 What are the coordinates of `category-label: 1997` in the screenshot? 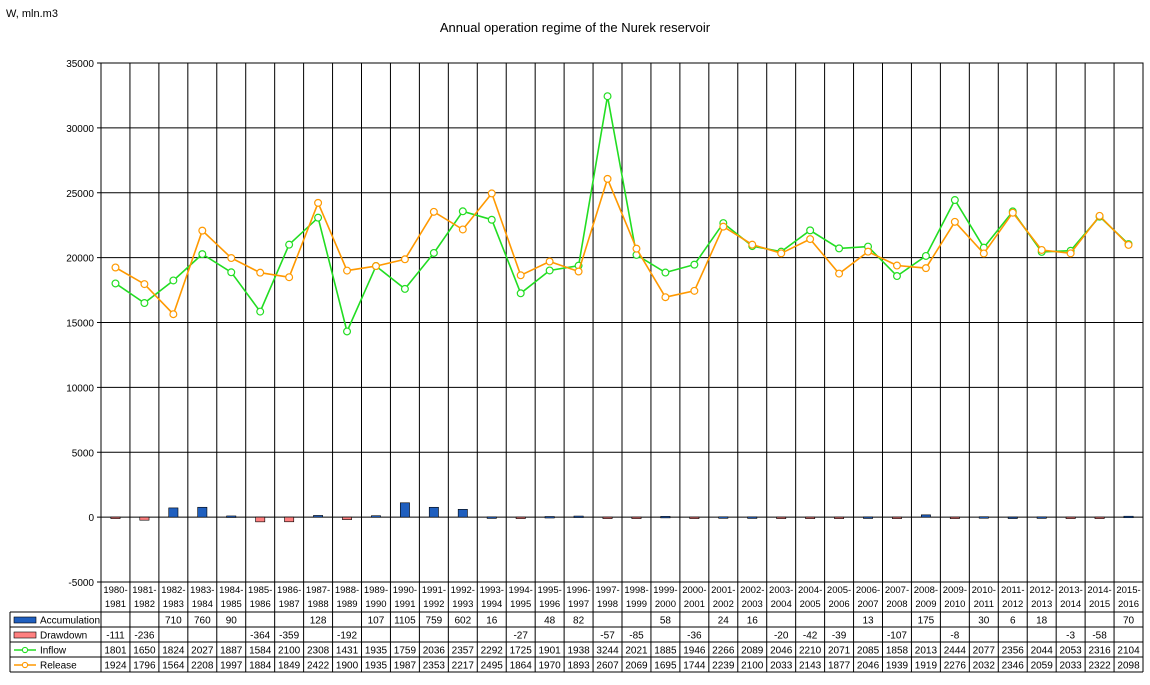 It's located at (578, 604).